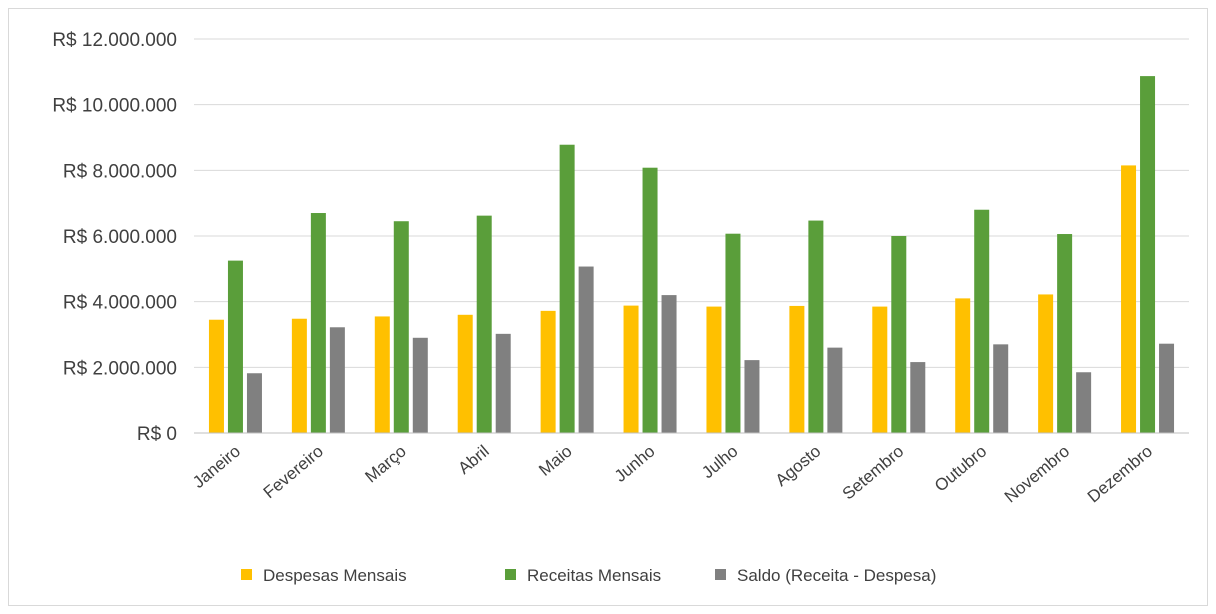 The height and width of the screenshot is (614, 1216). I want to click on x-category-label: Janeiro, so click(216, 467).